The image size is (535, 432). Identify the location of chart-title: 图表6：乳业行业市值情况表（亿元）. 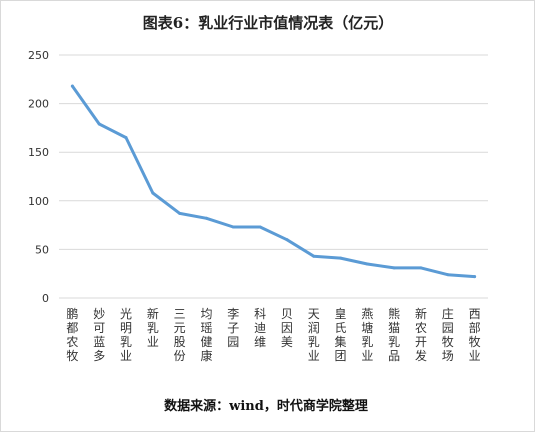
(268, 23).